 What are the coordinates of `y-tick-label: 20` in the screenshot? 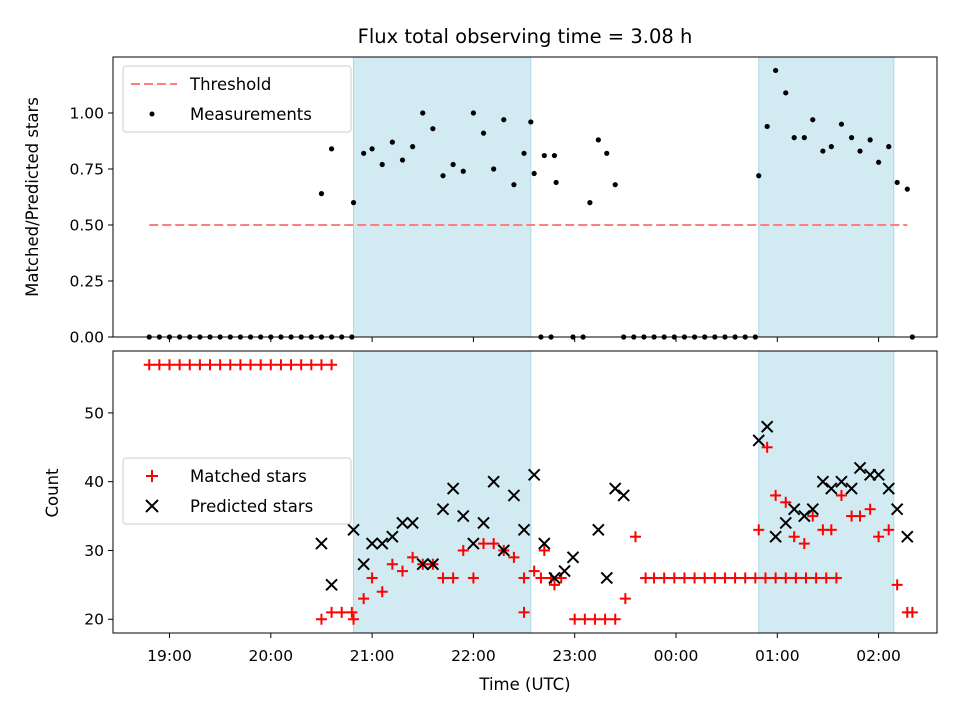 It's located at (94, 620).